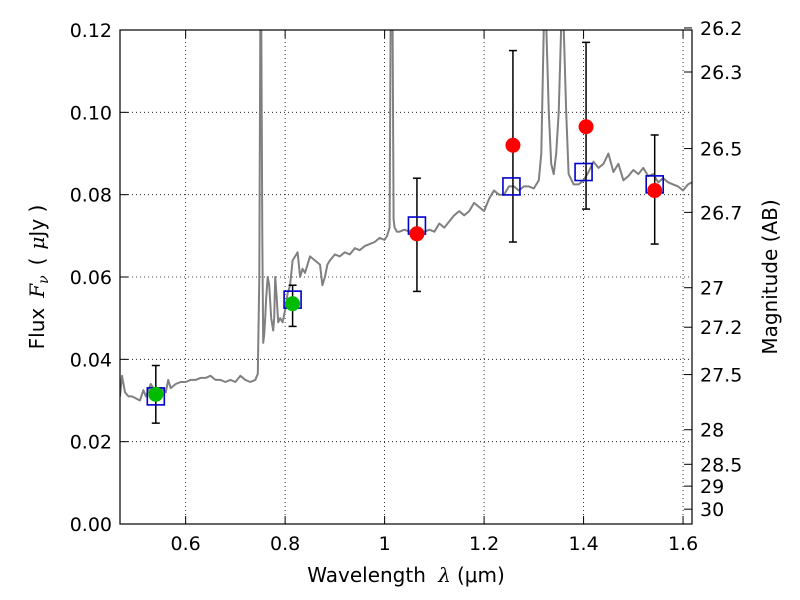 Image resolution: width=800 pixels, height=600 pixels. What do you see at coordinates (721, 150) in the screenshot?
I see `y2-tick-label: 26.5` at bounding box center [721, 150].